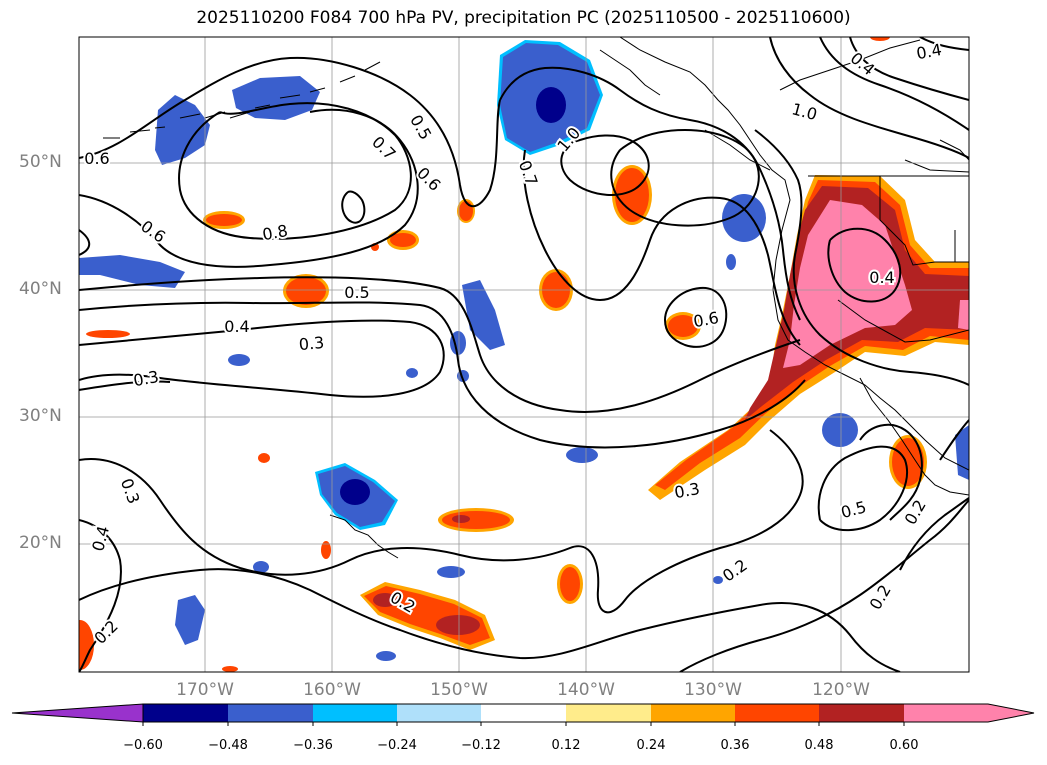 The width and height of the screenshot is (1047, 765). What do you see at coordinates (143, 745) in the screenshot?
I see `colorbar-tick-label: −0.60` at bounding box center [143, 745].